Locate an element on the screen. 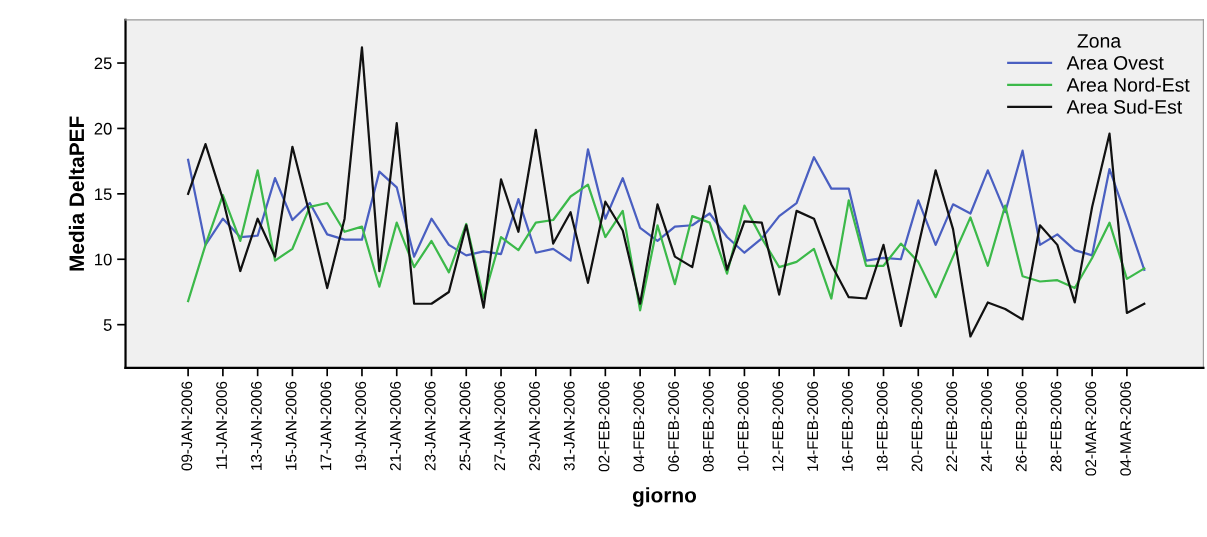 This screenshot has height=537, width=1207. x-axis-title: giorno is located at coordinates (664, 497).